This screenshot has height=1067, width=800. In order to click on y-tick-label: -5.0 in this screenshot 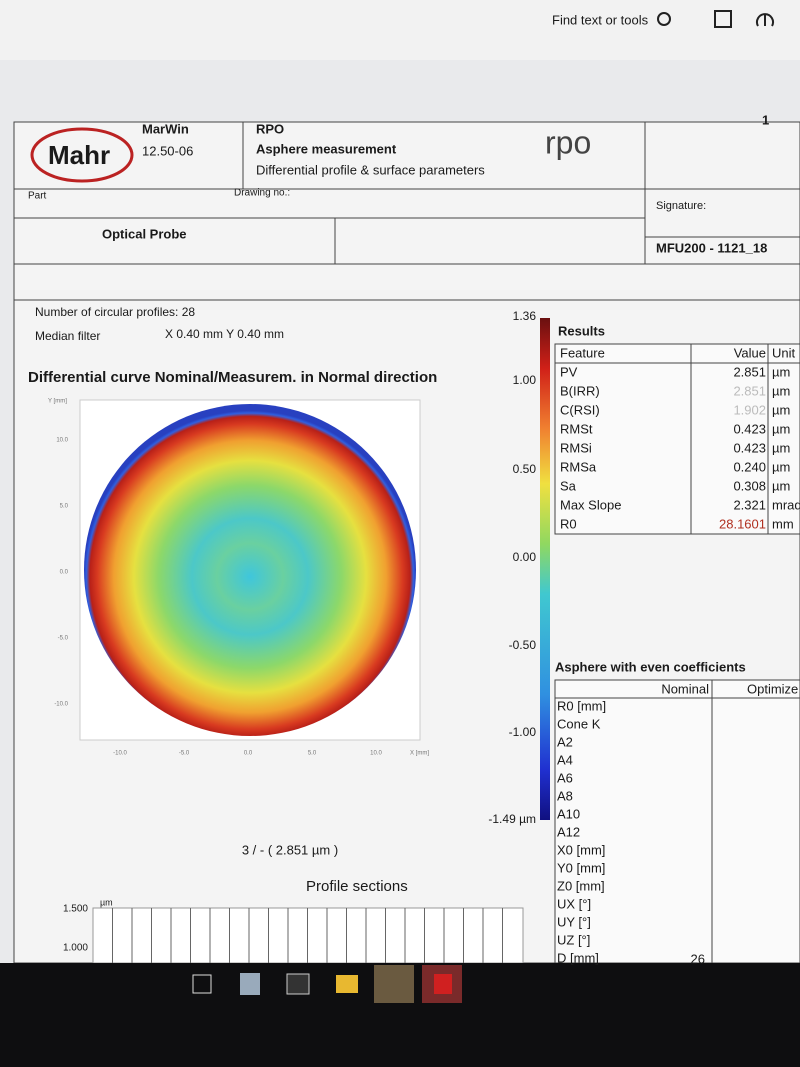, I will do `click(63, 639)`.